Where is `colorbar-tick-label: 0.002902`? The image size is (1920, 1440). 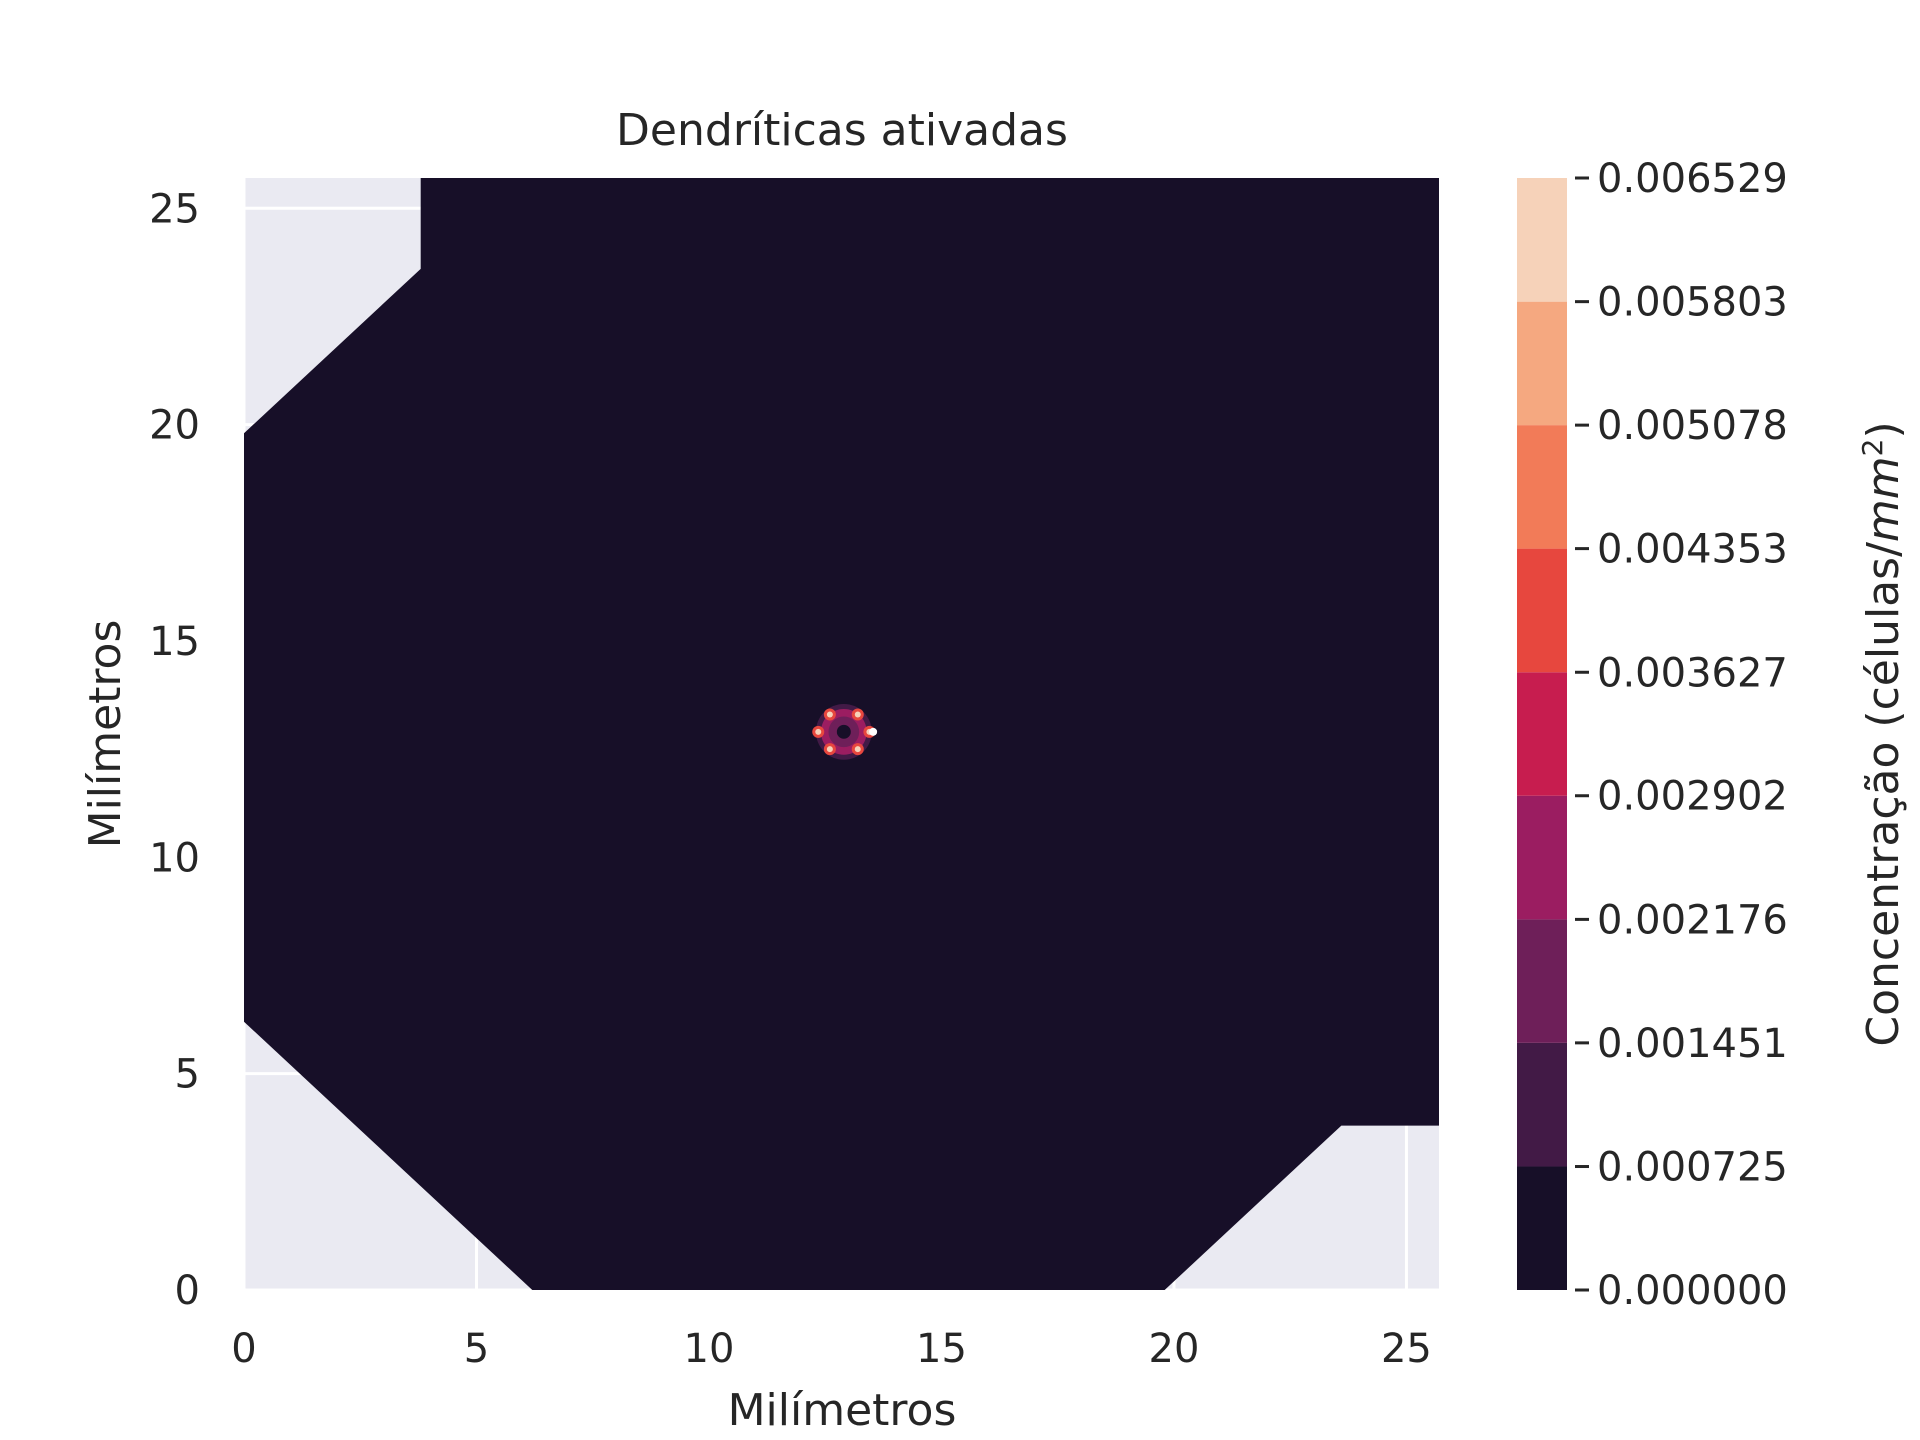 colorbar-tick-label: 0.002902 is located at coordinates (1692, 797).